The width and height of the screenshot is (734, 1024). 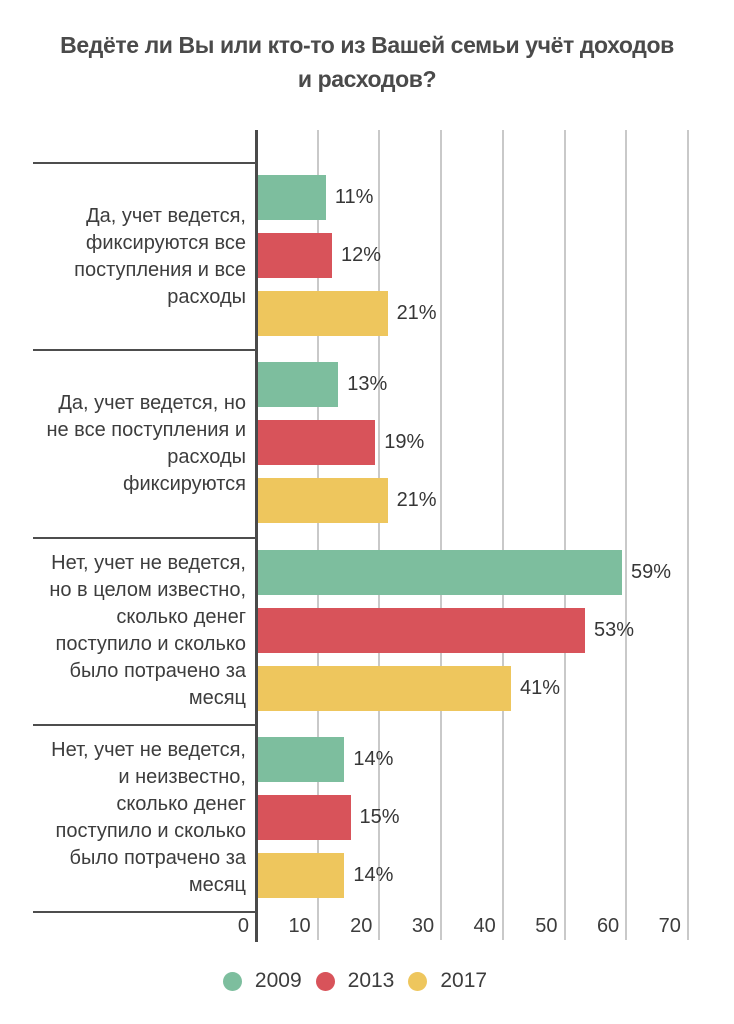 What do you see at coordinates (404, 442) in the screenshot?
I see `bar-value-label: 19%` at bounding box center [404, 442].